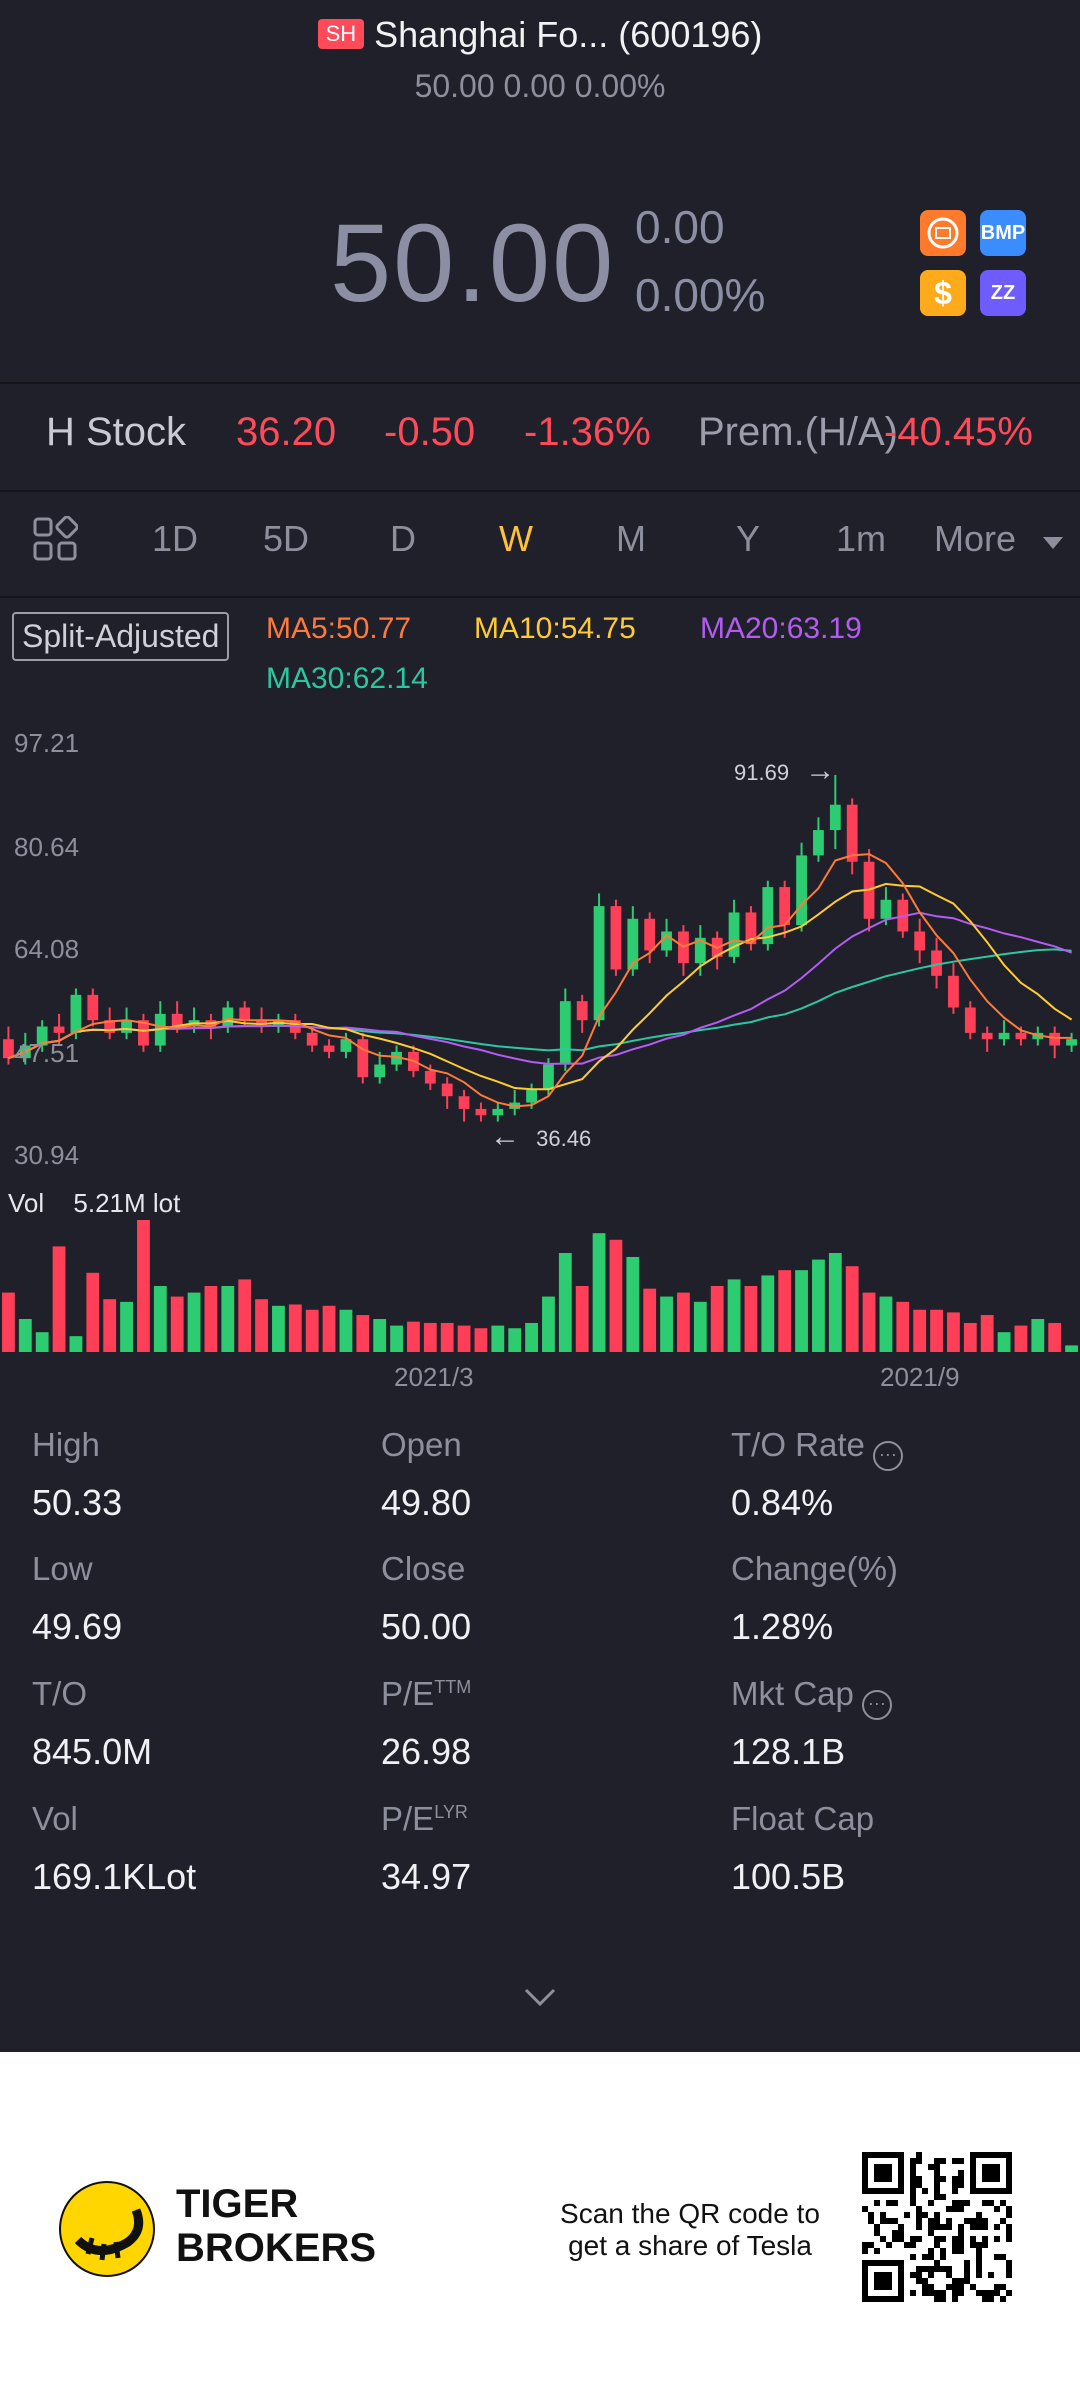 This screenshot has height=2399, width=1080. Describe the element at coordinates (540, 1004) in the screenshot. I see `ma30-line` at that location.